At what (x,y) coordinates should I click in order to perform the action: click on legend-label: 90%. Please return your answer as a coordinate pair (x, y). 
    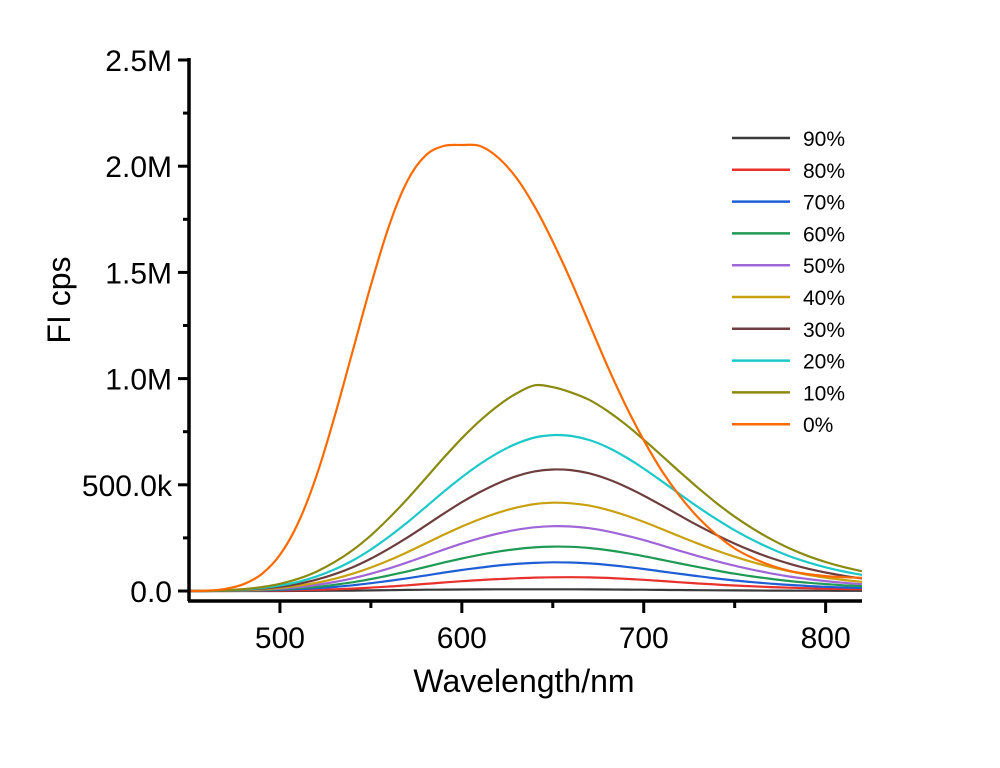
    Looking at the image, I should click on (824, 139).